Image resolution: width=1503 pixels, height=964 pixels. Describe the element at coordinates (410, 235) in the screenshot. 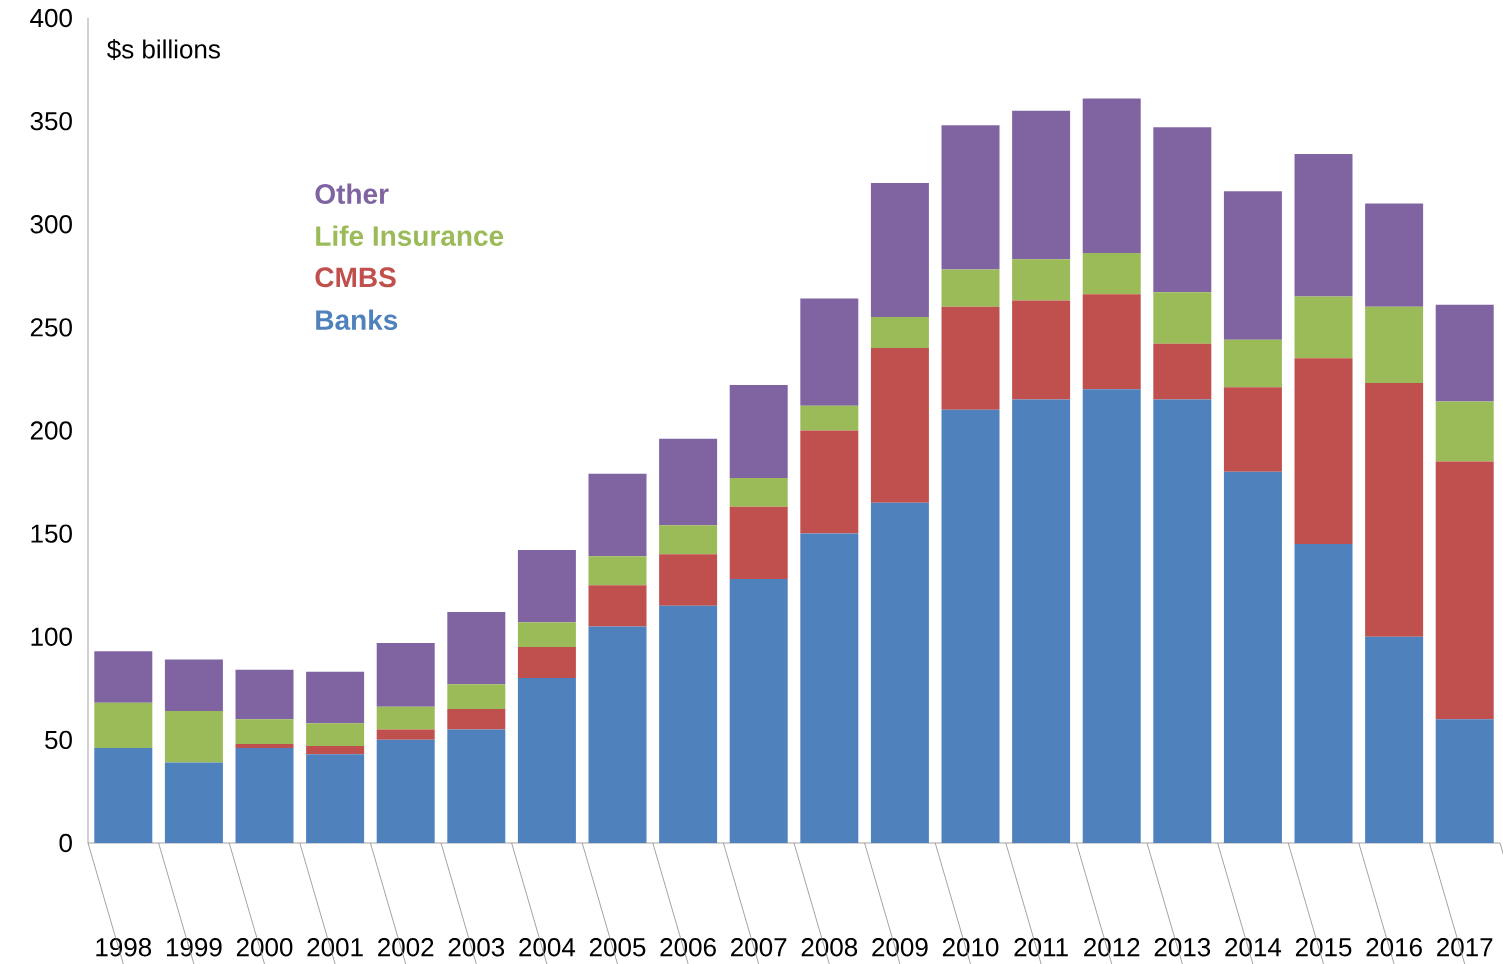

I see `text: Life Insurance` at that location.